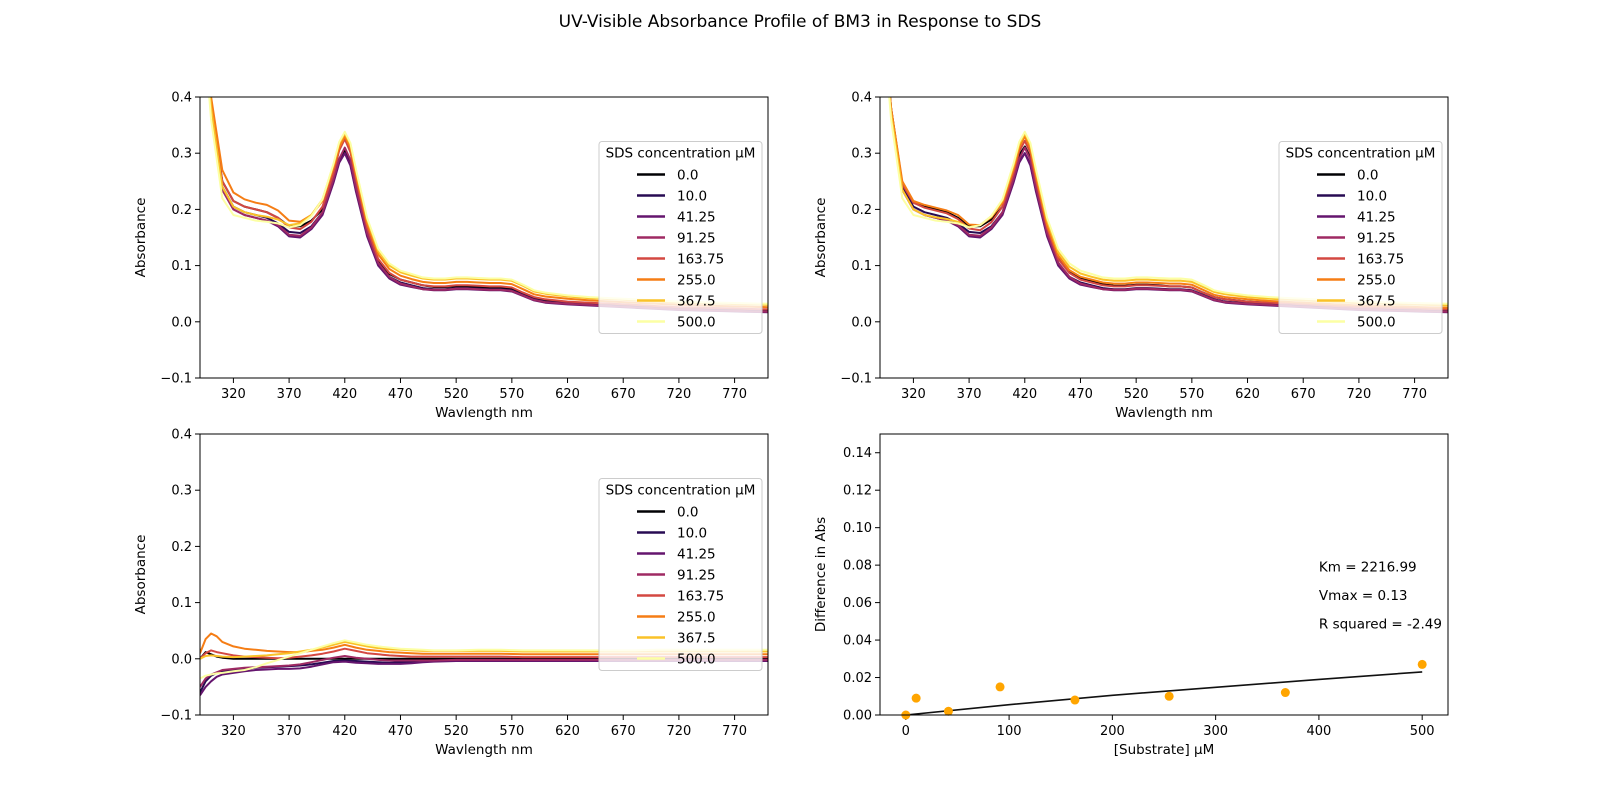 The height and width of the screenshot is (800, 1600). What do you see at coordinates (1164, 693) in the screenshot?
I see `fit-line` at bounding box center [1164, 693].